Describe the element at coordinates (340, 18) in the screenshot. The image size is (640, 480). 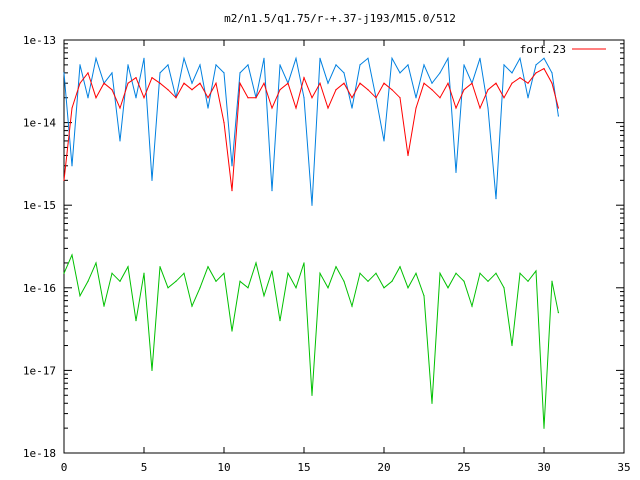
I see `chart-title: m2/n1.5/q1.75/r-+.37-j193/M15.0/512` at that location.